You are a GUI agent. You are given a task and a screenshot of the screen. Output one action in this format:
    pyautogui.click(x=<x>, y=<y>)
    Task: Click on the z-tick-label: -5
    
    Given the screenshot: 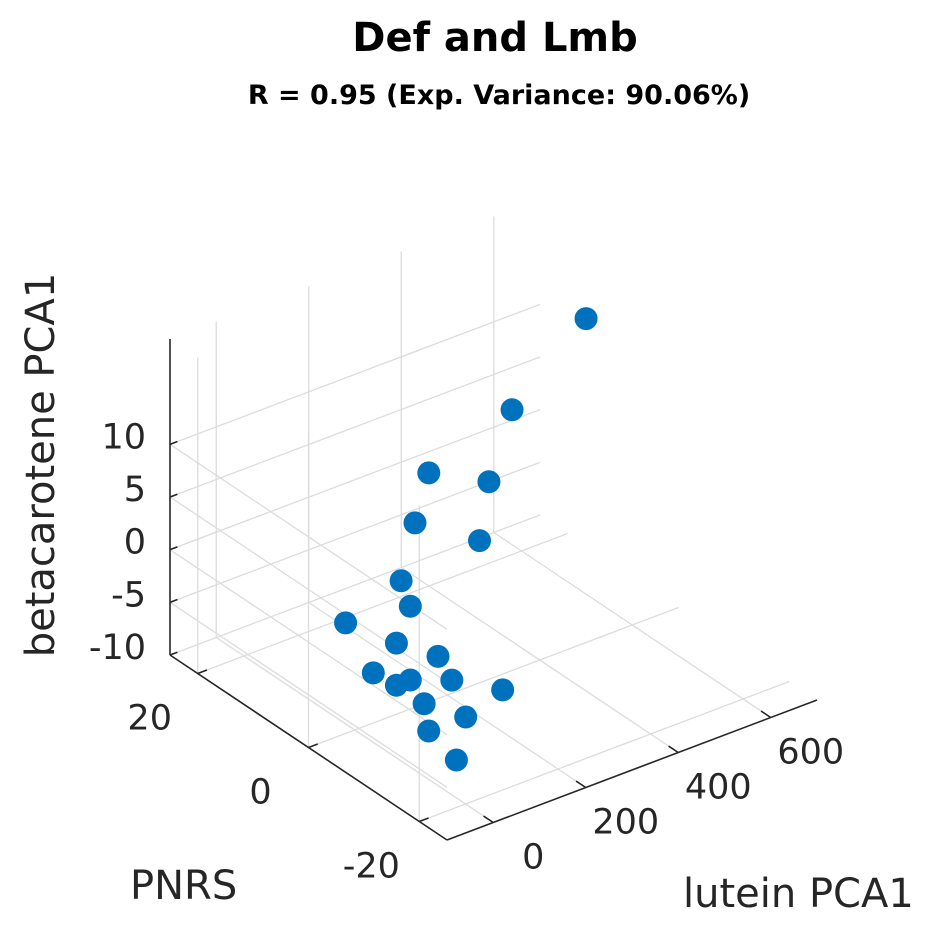 What is the action you would take?
    pyautogui.click(x=128, y=595)
    